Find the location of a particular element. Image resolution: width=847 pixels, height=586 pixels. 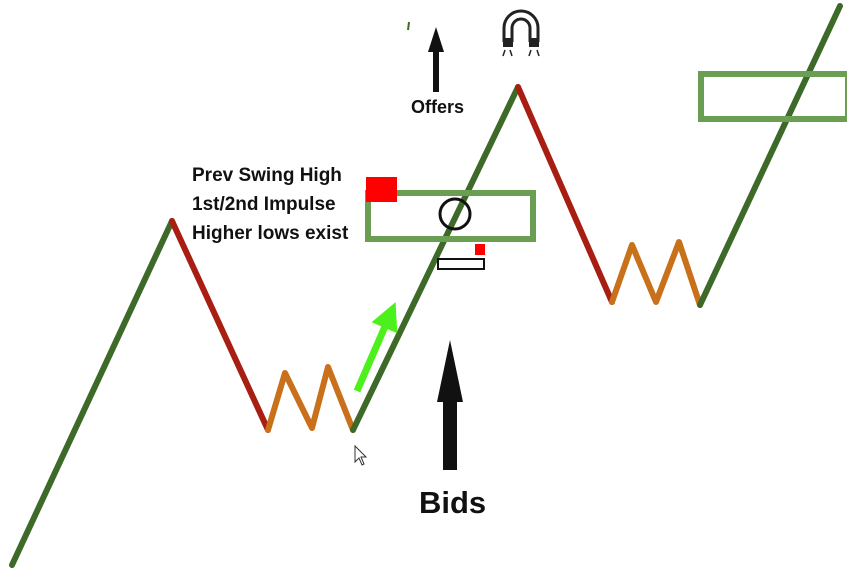

offers-label: Offers is located at coordinates (437, 107).